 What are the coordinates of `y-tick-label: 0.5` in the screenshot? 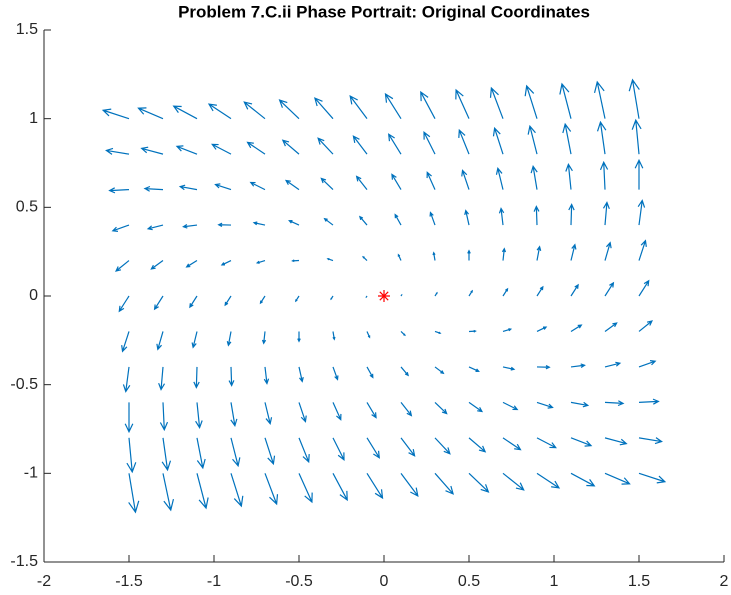 It's located at (27, 207).